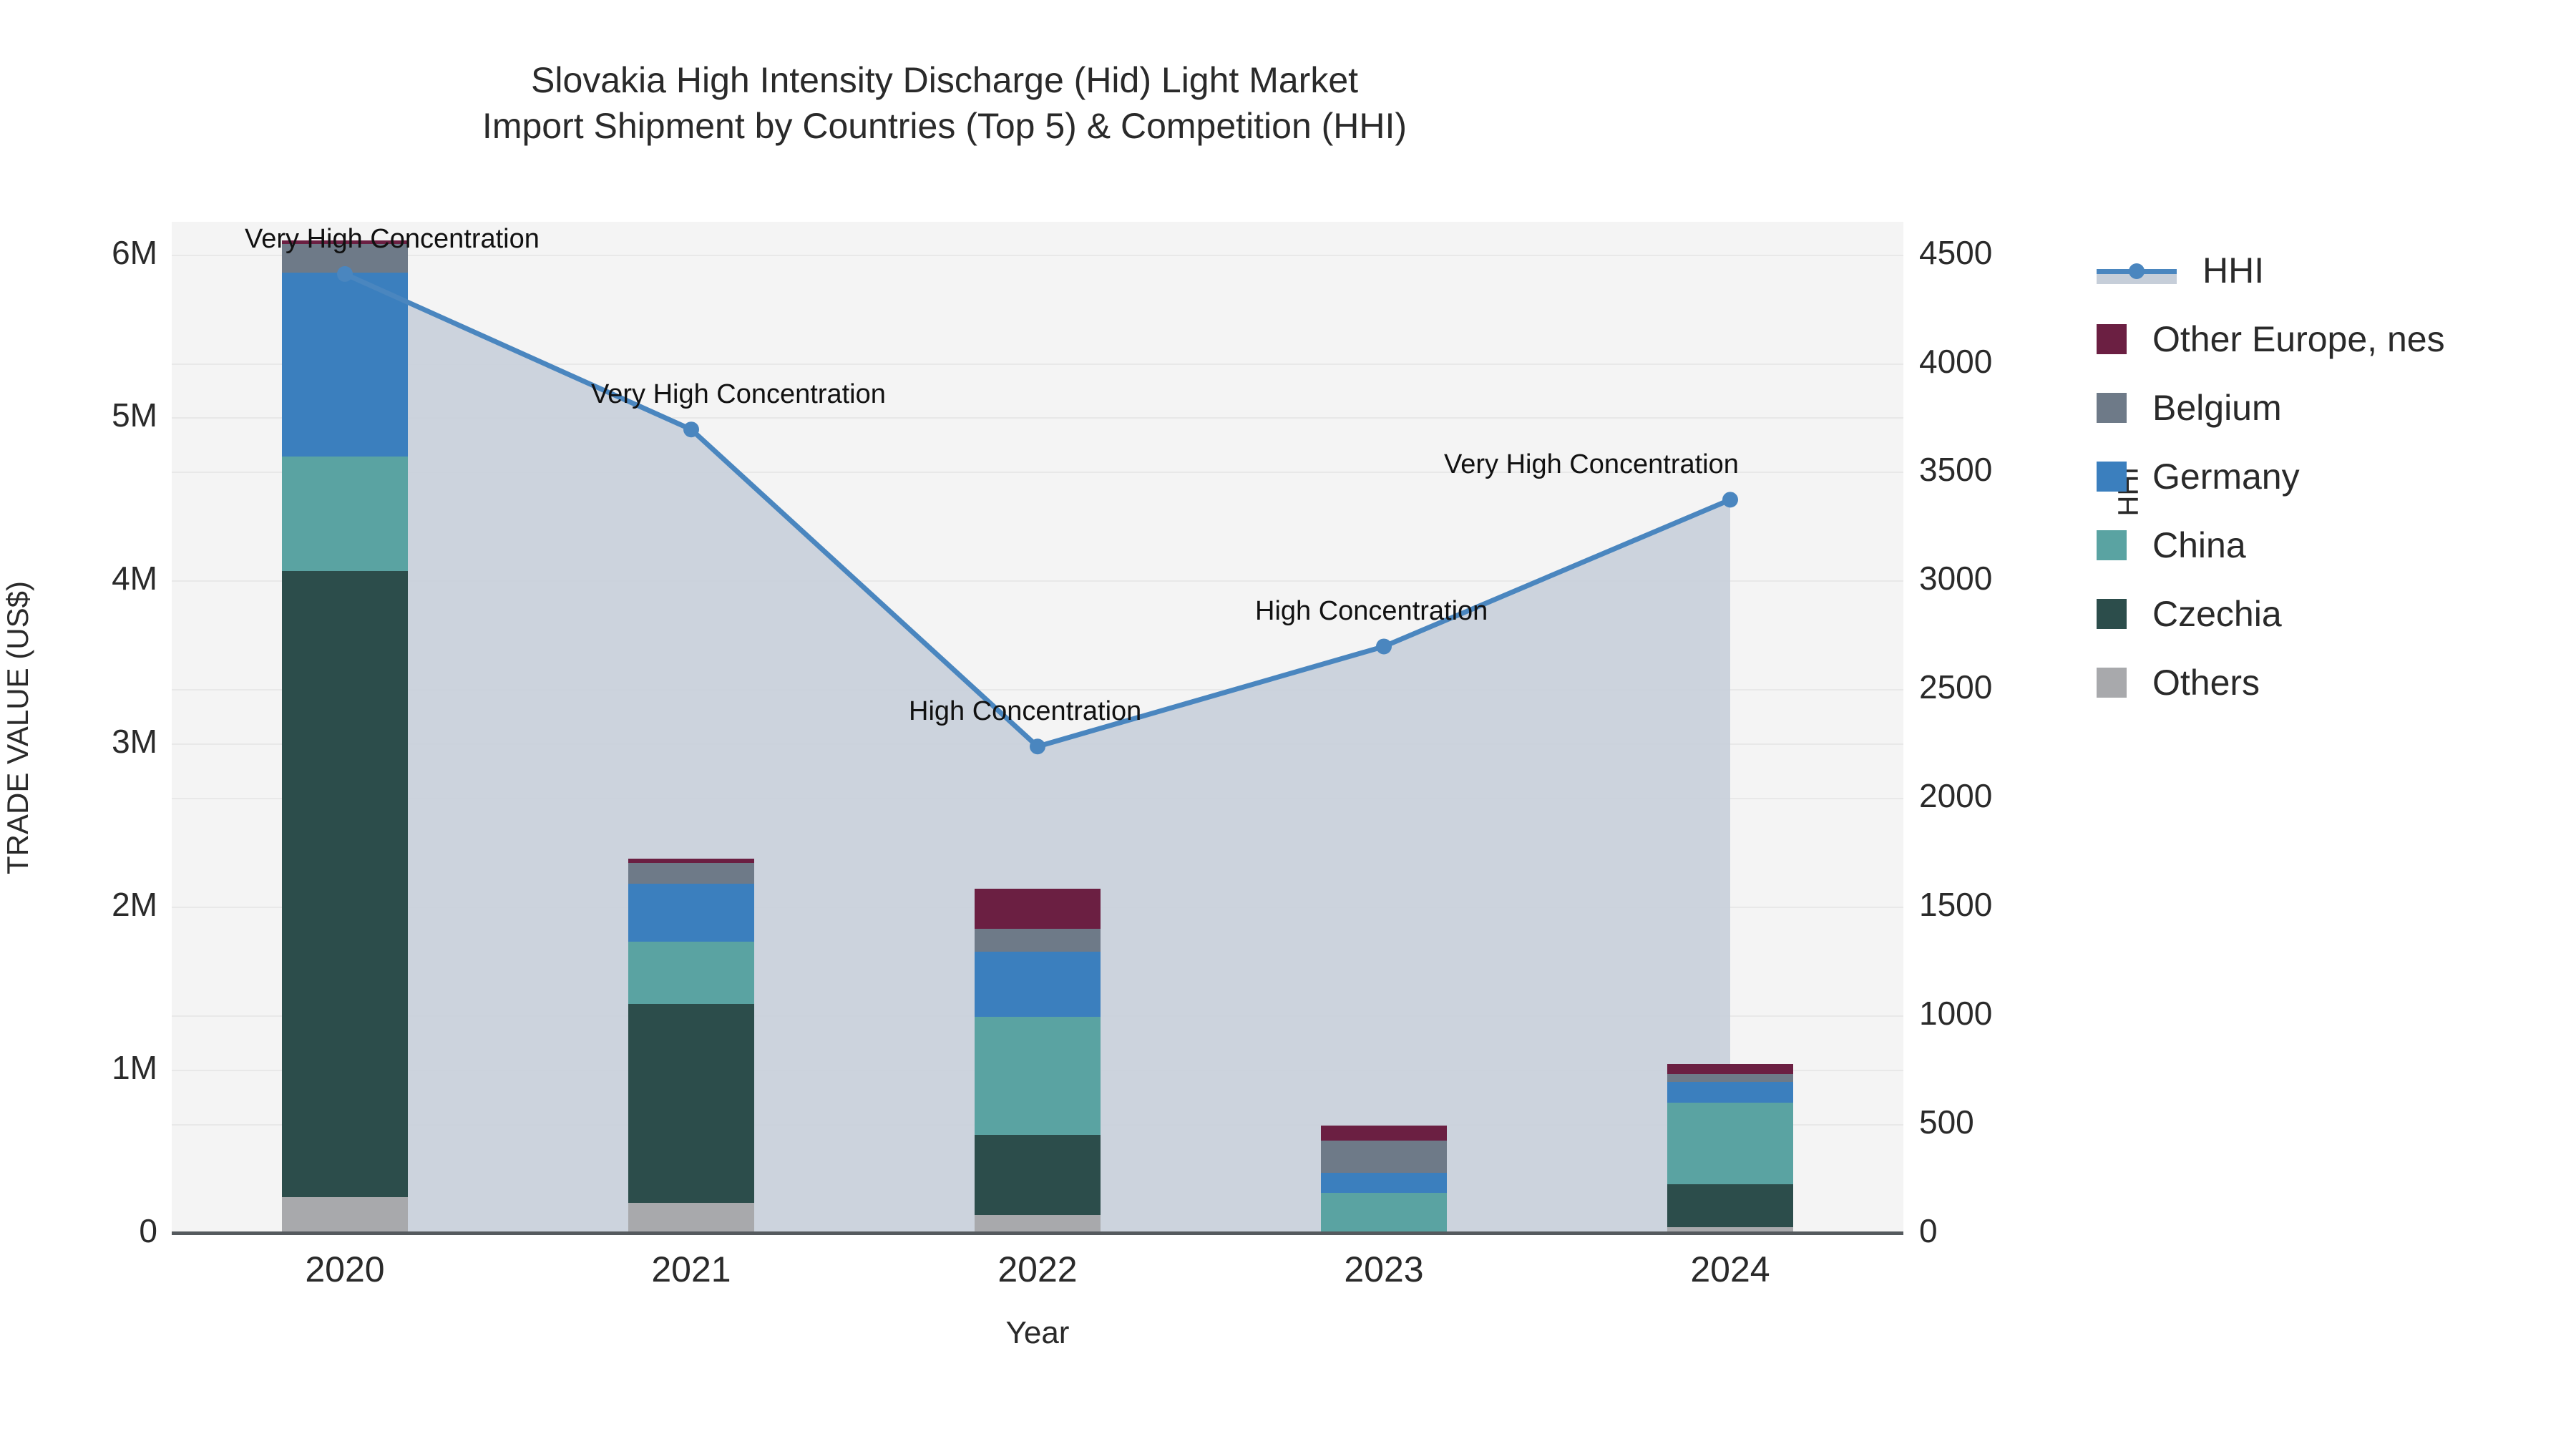 The width and height of the screenshot is (2576, 1449). I want to click on x-axis-title: Year, so click(1037, 1332).